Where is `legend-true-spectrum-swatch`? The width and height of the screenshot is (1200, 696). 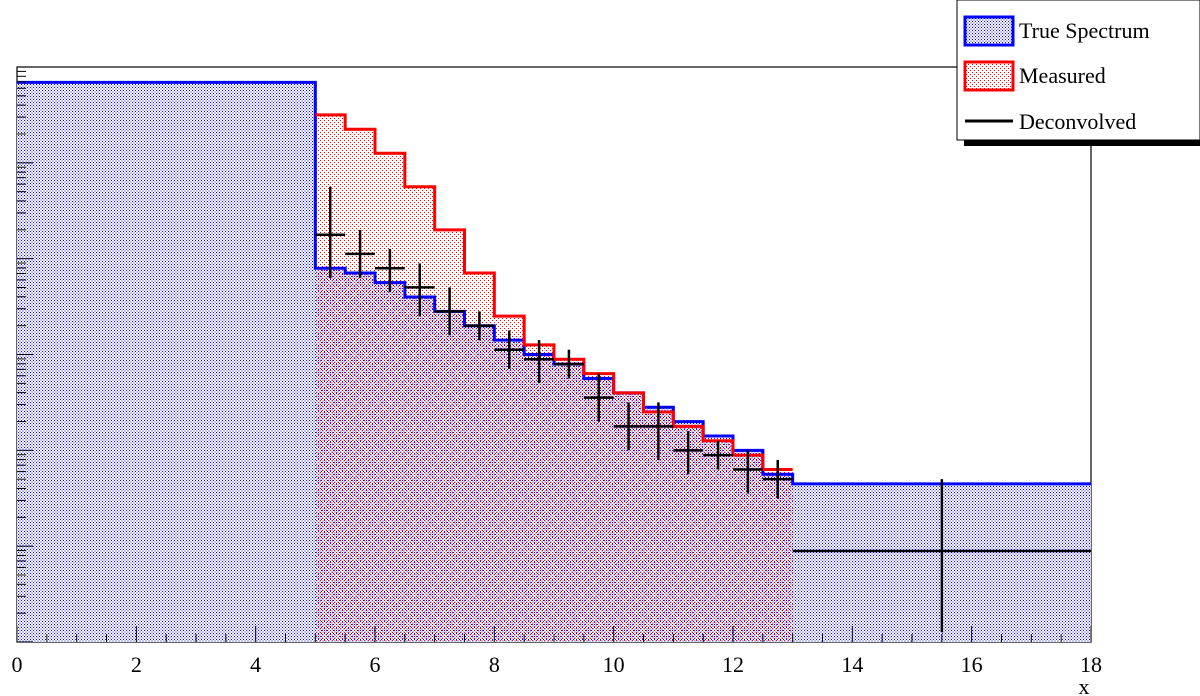
legend-true-spectrum-swatch is located at coordinates (989, 31).